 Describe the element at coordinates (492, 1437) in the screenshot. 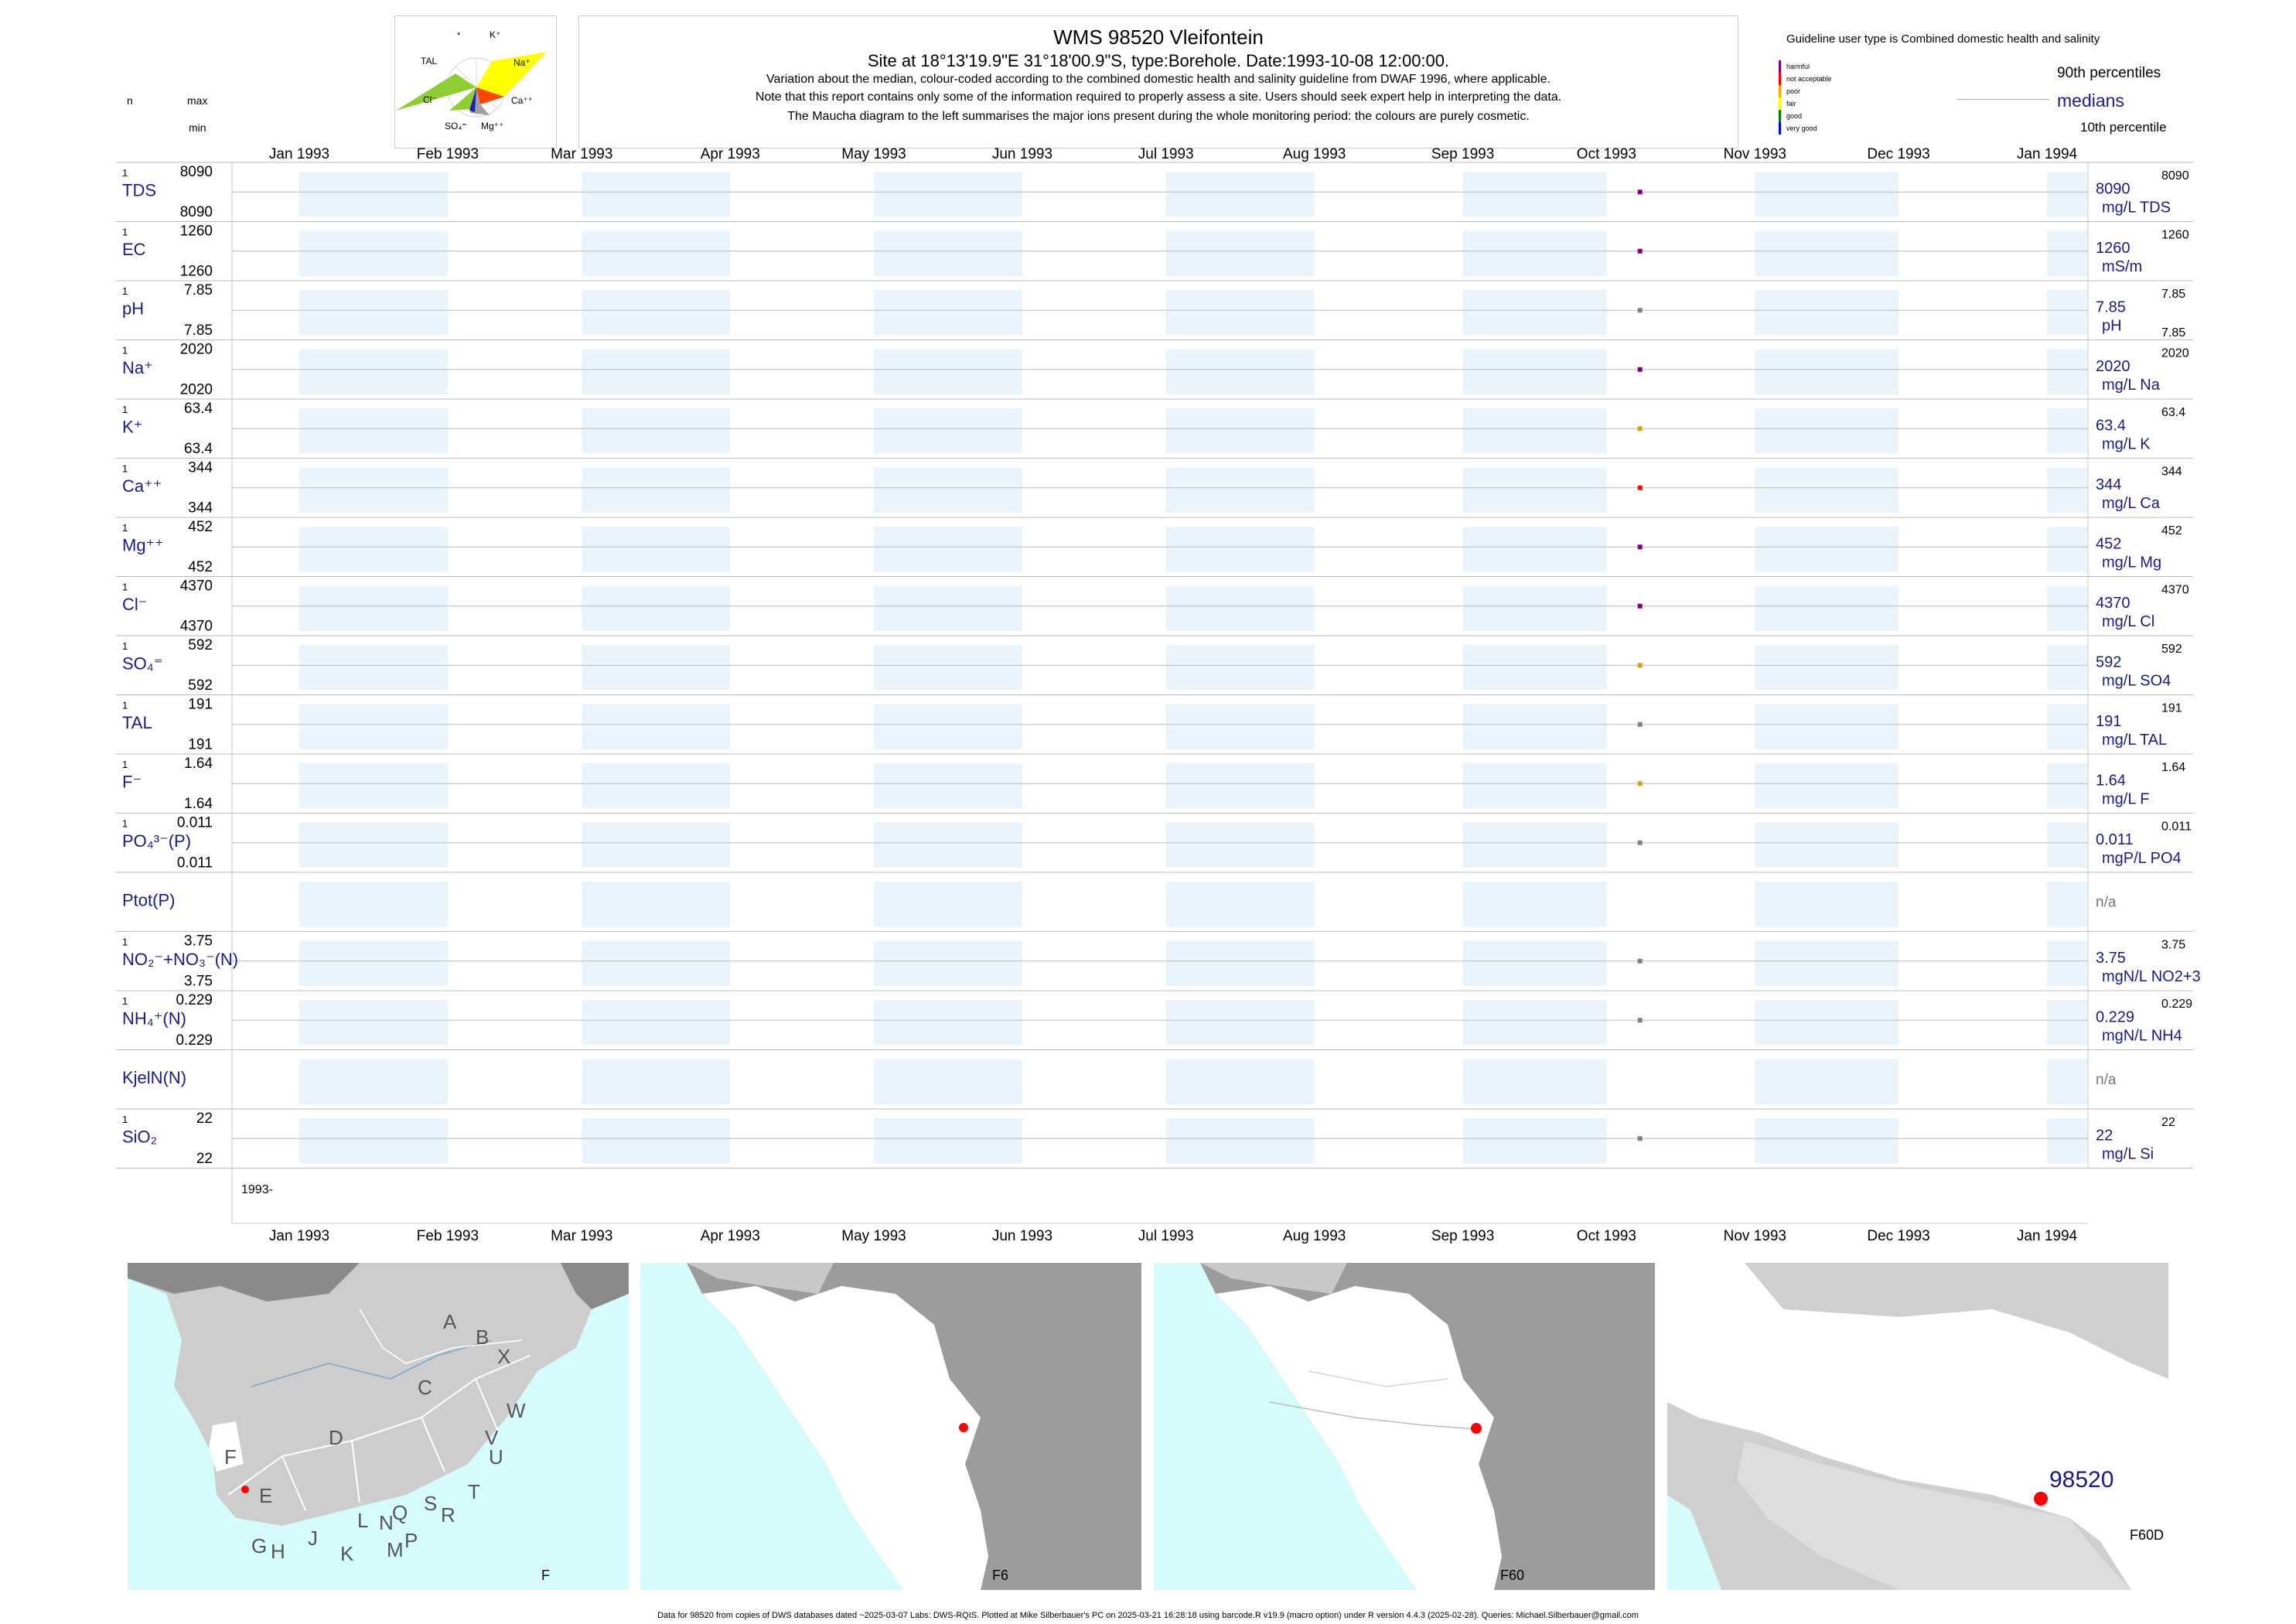

I see `map-region-label: V` at that location.